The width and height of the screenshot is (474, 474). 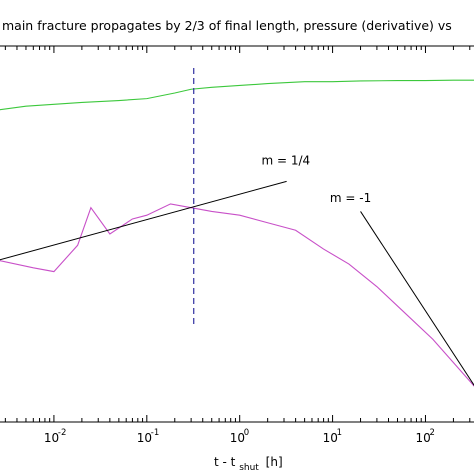 I want to click on x-tick-label-exponent: 2, so click(x=431, y=433).